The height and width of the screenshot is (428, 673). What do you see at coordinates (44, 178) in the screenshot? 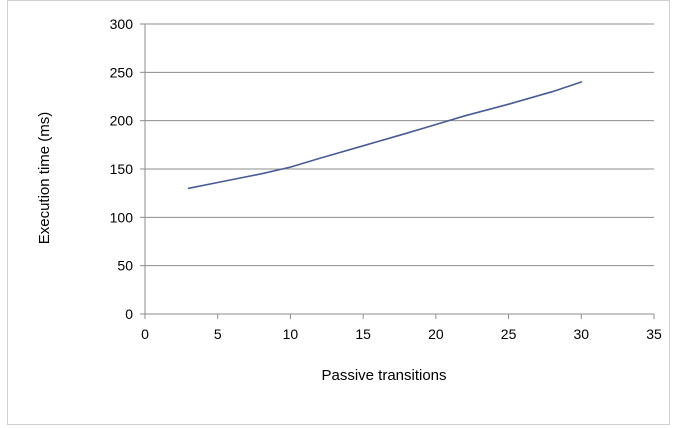
I see `y-axis-title: Execution time (ms)` at bounding box center [44, 178].